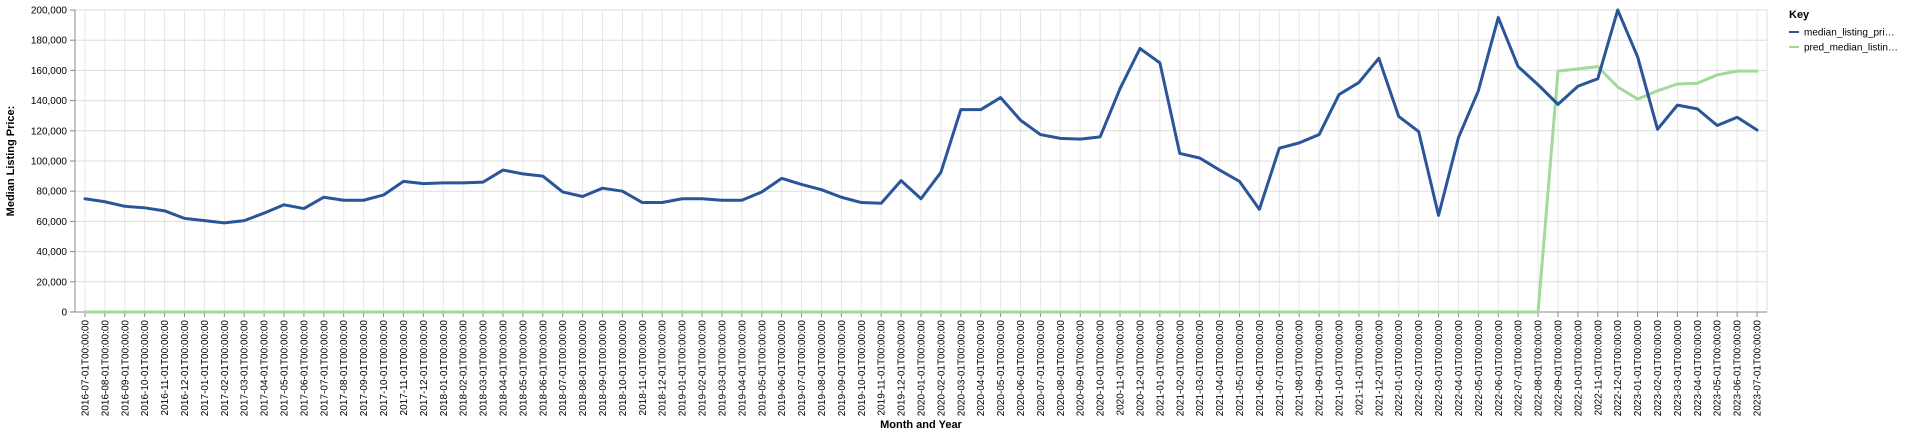 The height and width of the screenshot is (434, 1920). I want to click on x-tick-label: 2021-10-01T00:00:00, so click(1340, 368).